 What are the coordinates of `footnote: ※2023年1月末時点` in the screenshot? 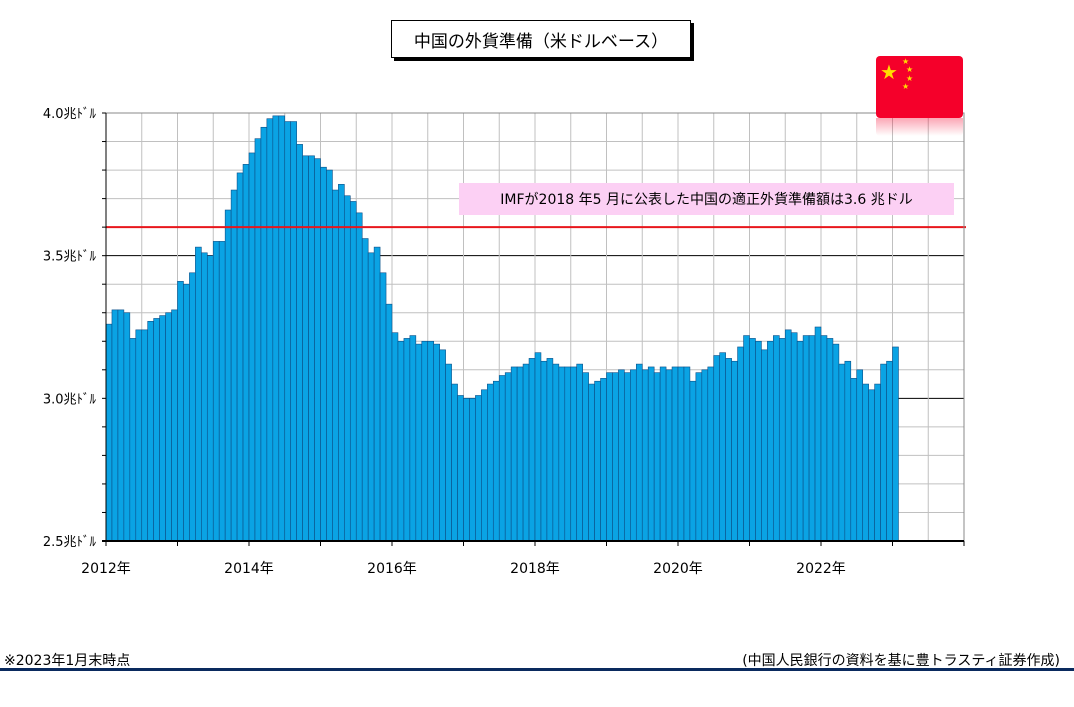 It's located at (67, 661).